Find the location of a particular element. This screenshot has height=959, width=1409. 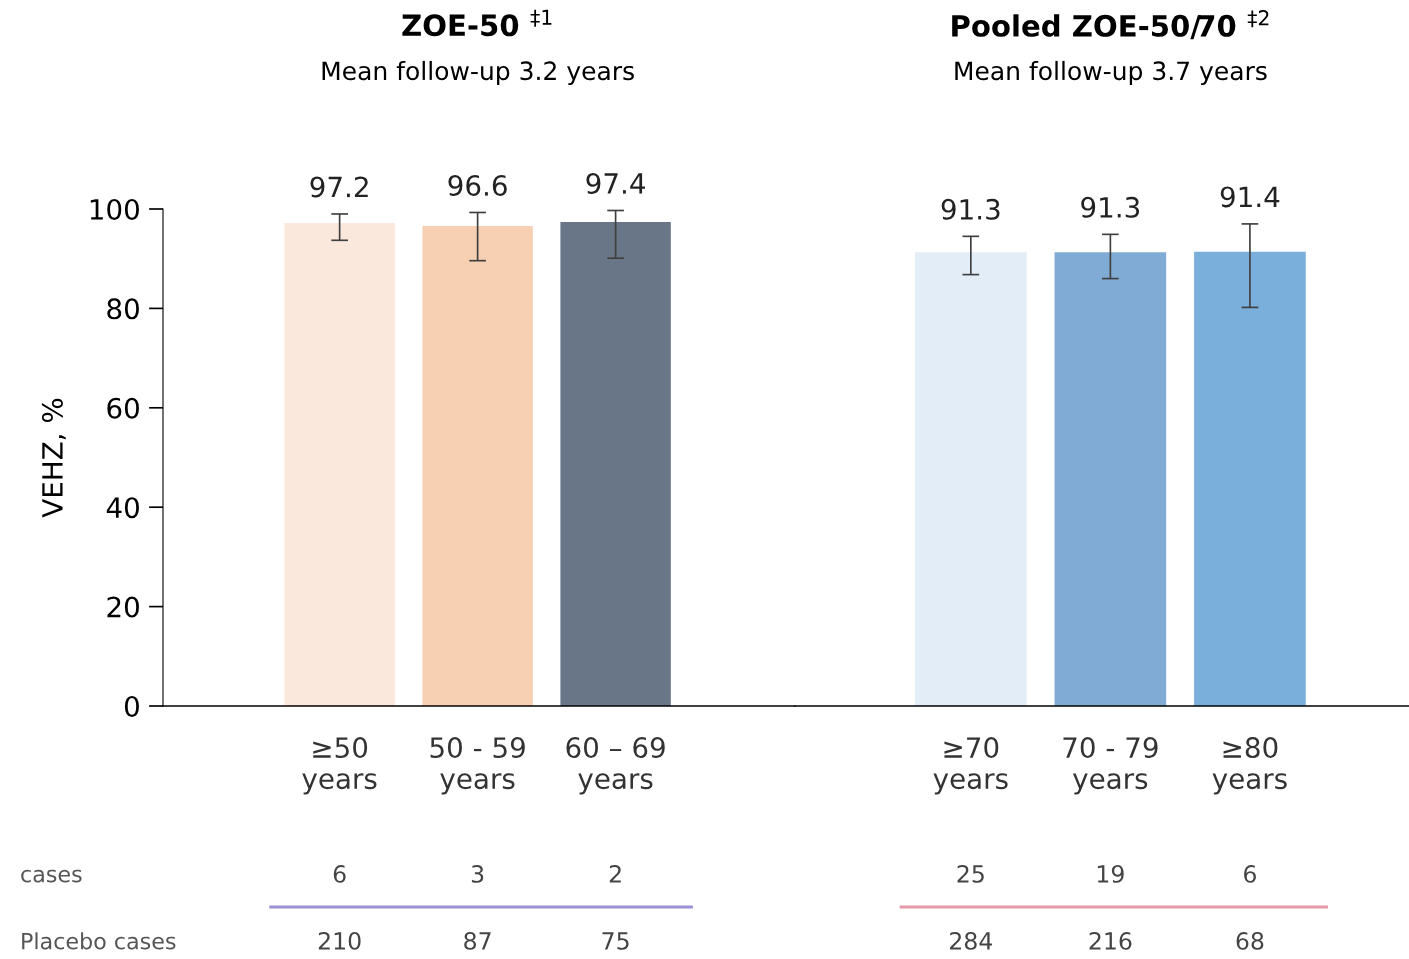

text: cases is located at coordinates (51, 876).